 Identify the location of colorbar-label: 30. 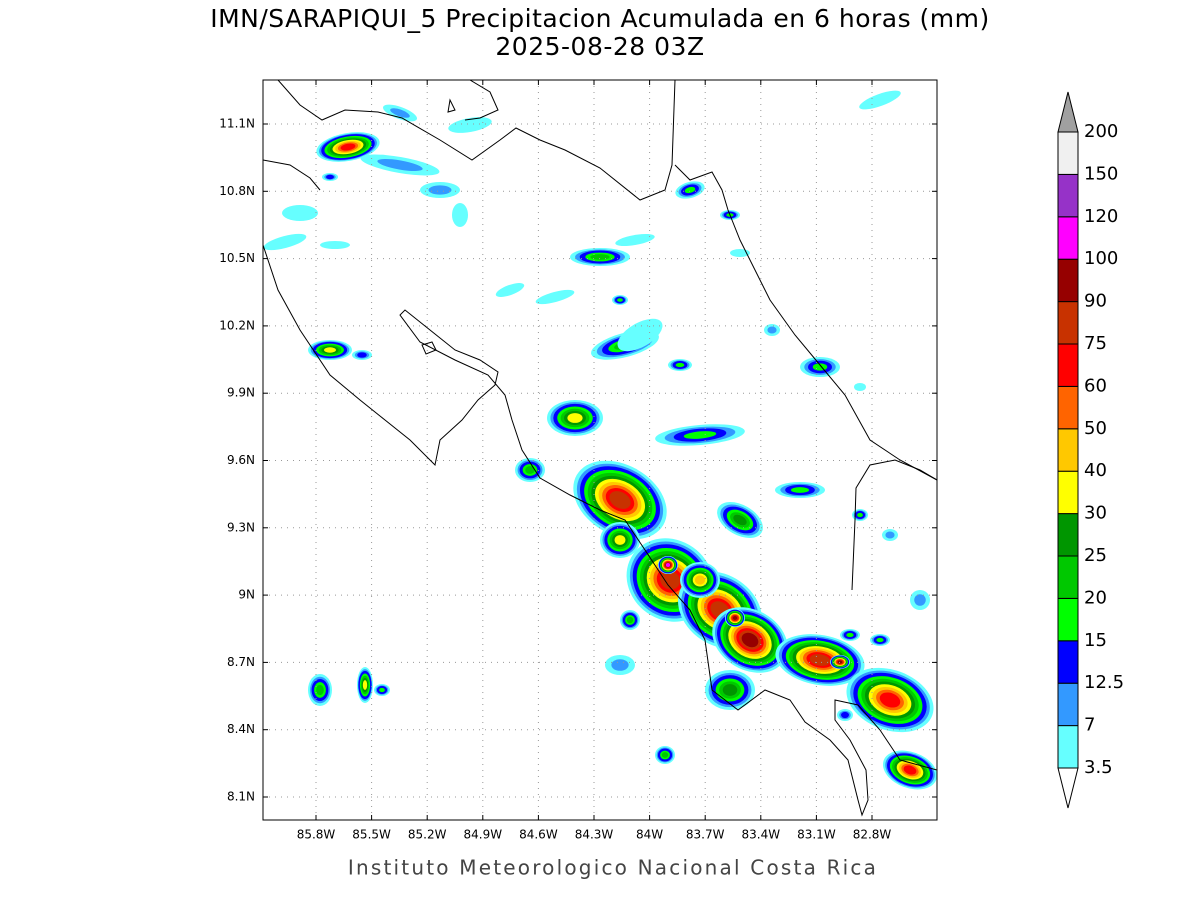
(1095, 513).